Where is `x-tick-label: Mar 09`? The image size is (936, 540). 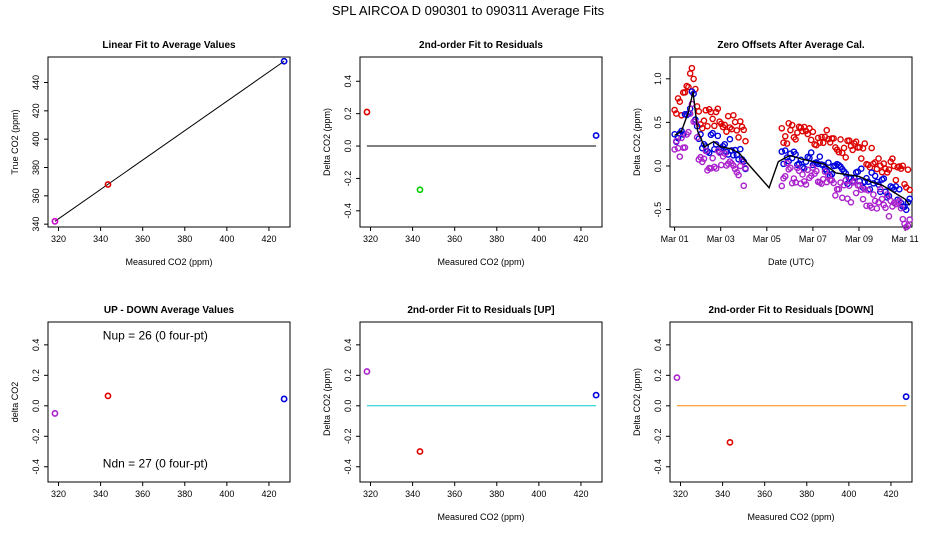
x-tick-label: Mar 09 is located at coordinates (859, 239).